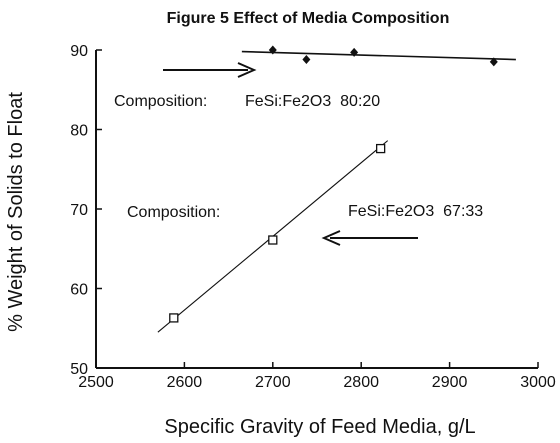 The image size is (560, 443). Describe the element at coordinates (173, 212) in the screenshot. I see `lower-composition-label: Composition:` at that location.